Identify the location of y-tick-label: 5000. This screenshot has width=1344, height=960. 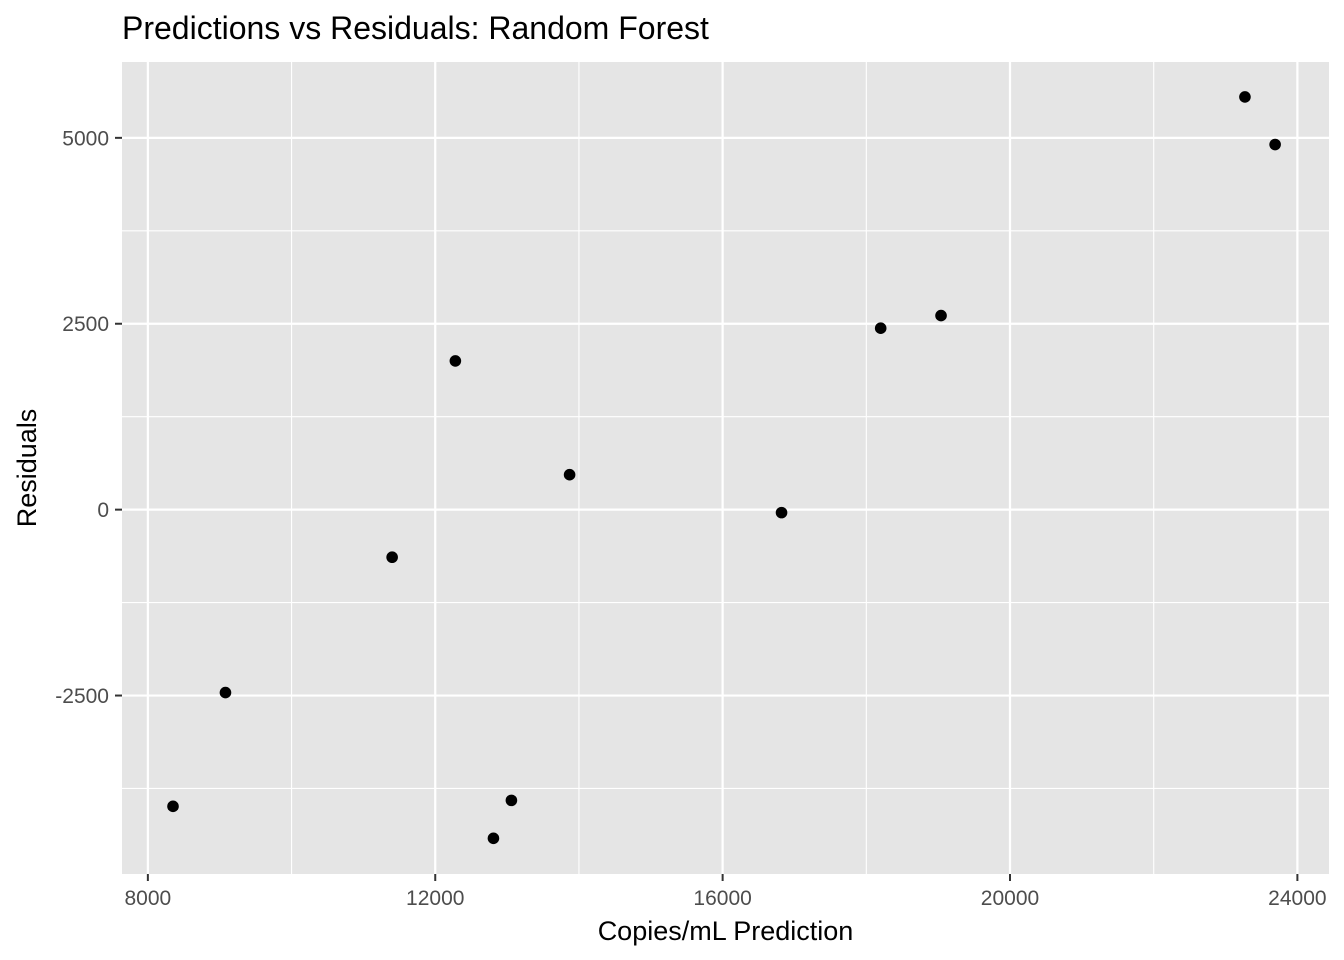
(85, 138).